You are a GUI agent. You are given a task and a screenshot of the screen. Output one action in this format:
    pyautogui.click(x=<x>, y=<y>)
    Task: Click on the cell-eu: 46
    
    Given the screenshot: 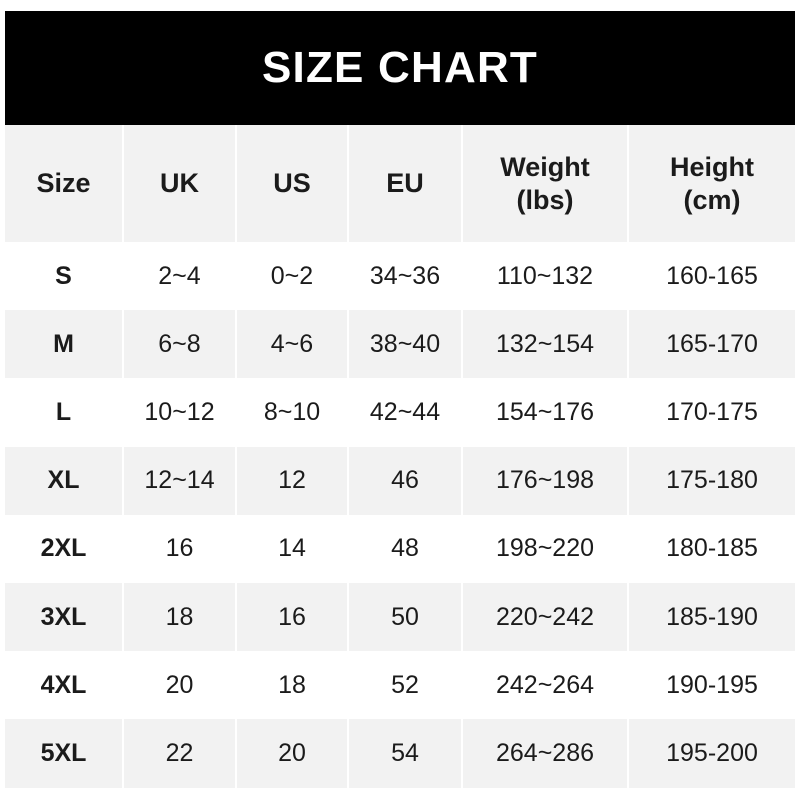 What is the action you would take?
    pyautogui.click(x=405, y=480)
    